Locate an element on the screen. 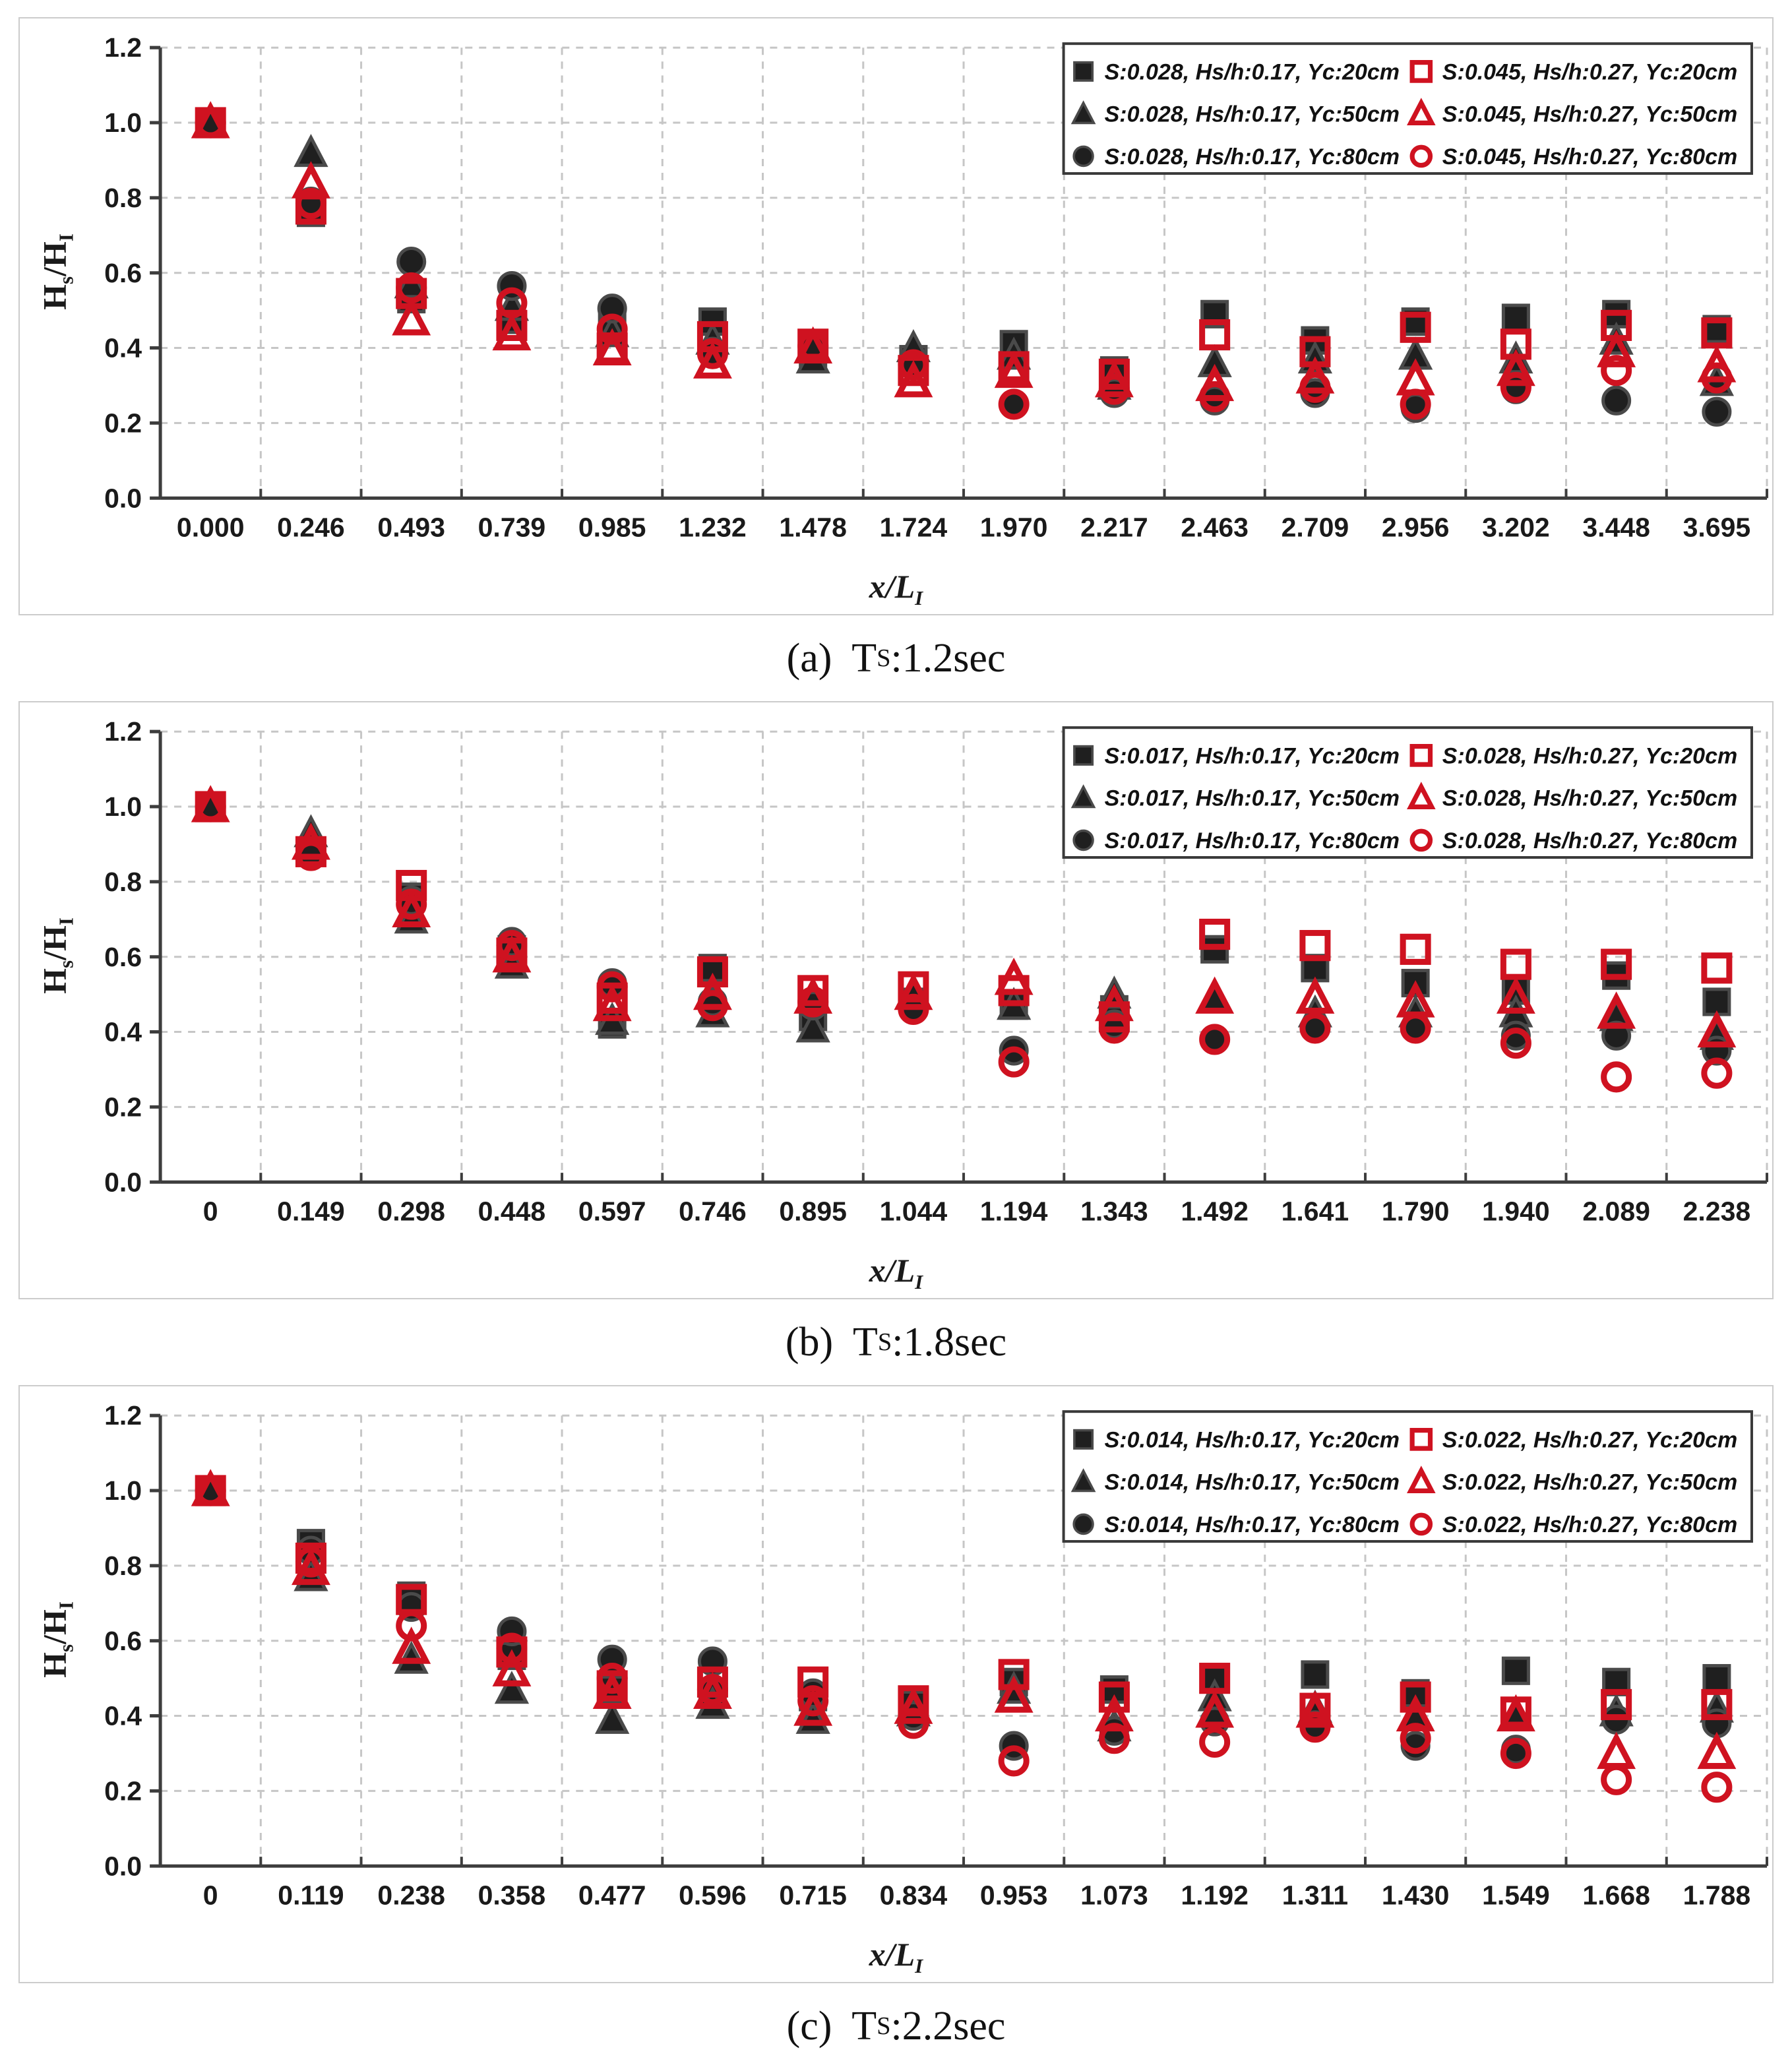  x-tick-label: 0.895 is located at coordinates (813, 1211).